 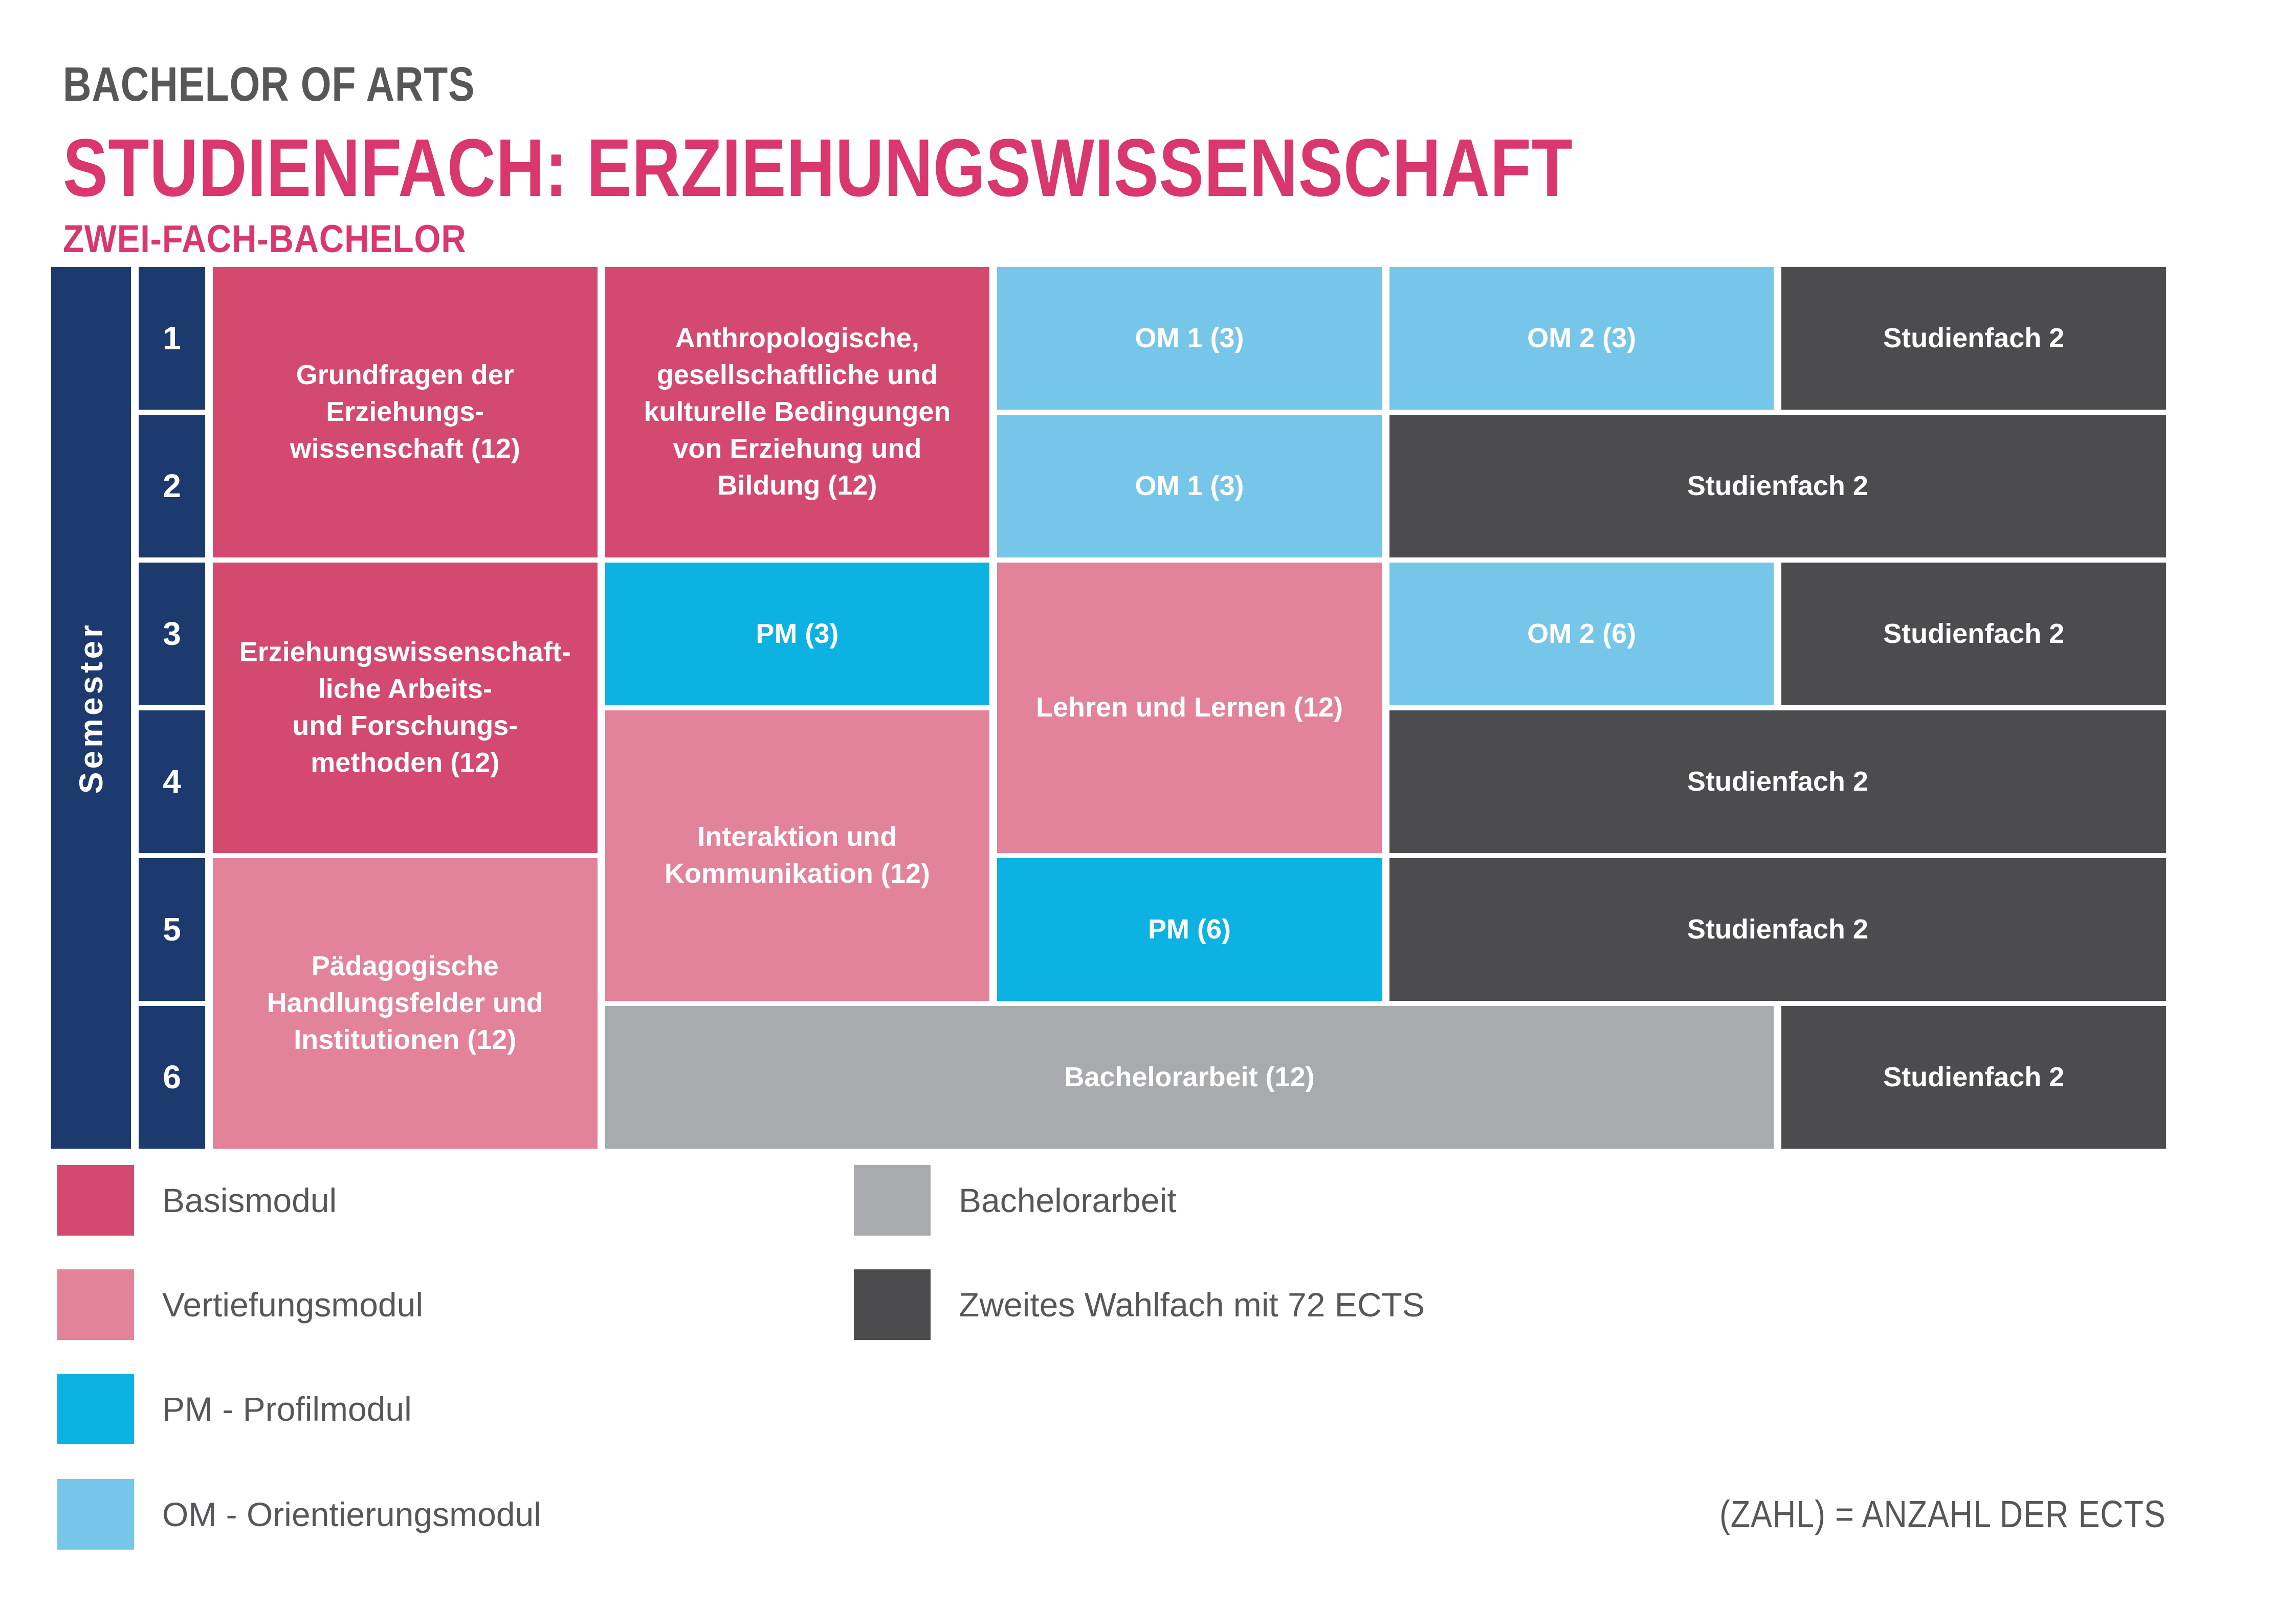 What do you see at coordinates (269, 84) in the screenshot?
I see `degree-label-text: BACHELOR OF ARTS` at bounding box center [269, 84].